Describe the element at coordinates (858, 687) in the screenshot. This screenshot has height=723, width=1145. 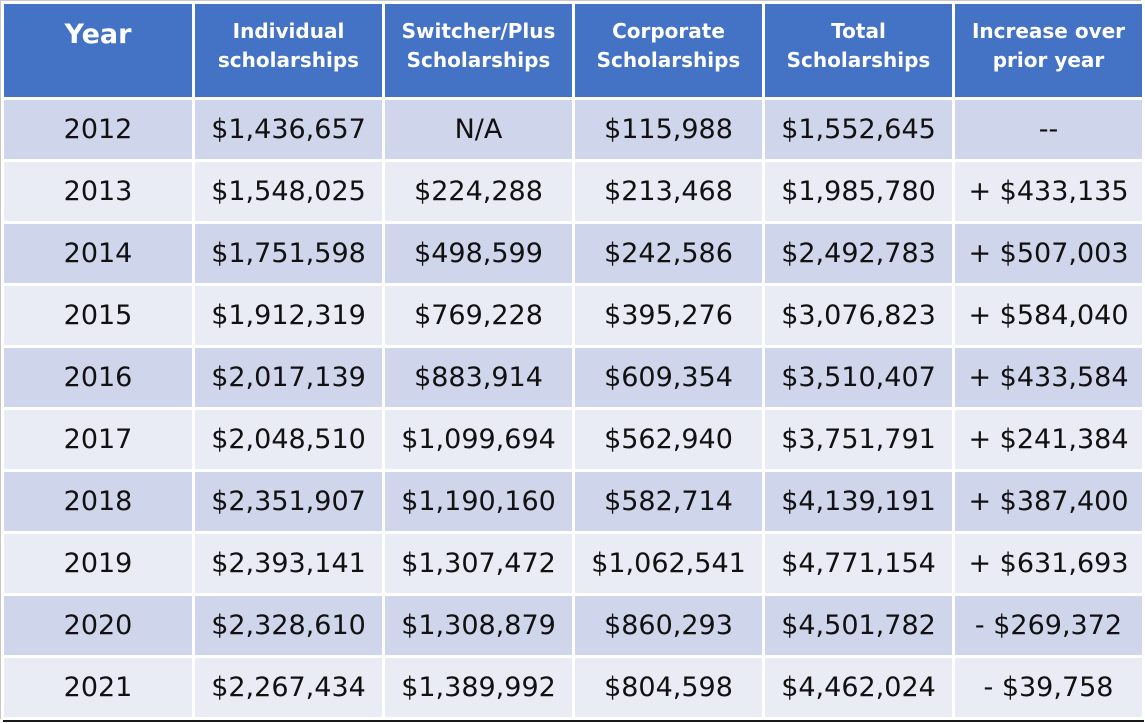
I see `cell-total: $4,462,024` at that location.